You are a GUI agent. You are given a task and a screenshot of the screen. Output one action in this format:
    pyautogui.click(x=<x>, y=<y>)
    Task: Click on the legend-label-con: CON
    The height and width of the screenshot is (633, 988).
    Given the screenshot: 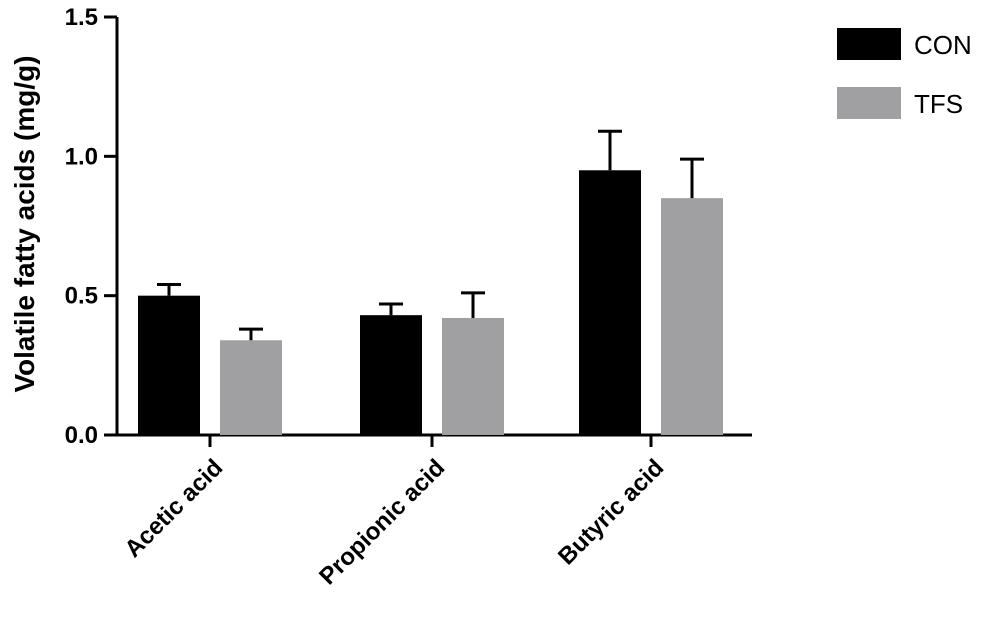 What is the action you would take?
    pyautogui.click(x=943, y=45)
    